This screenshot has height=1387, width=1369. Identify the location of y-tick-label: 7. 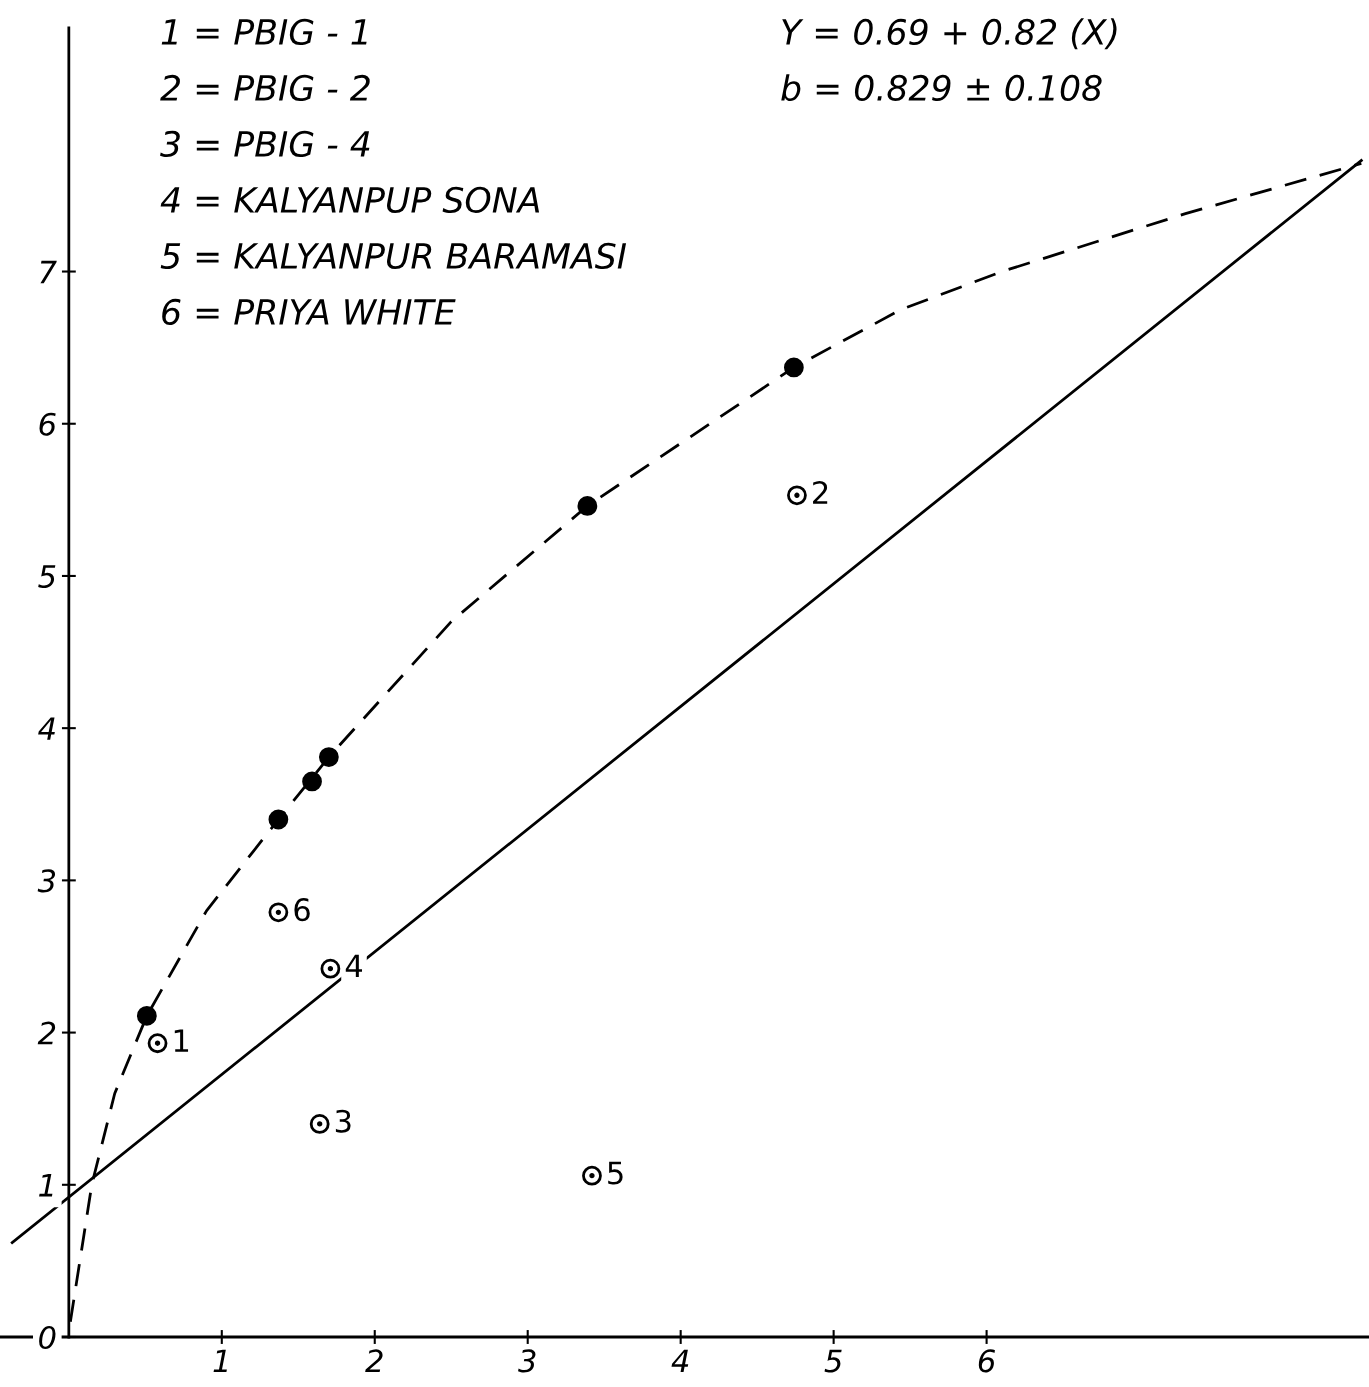
(48, 272).